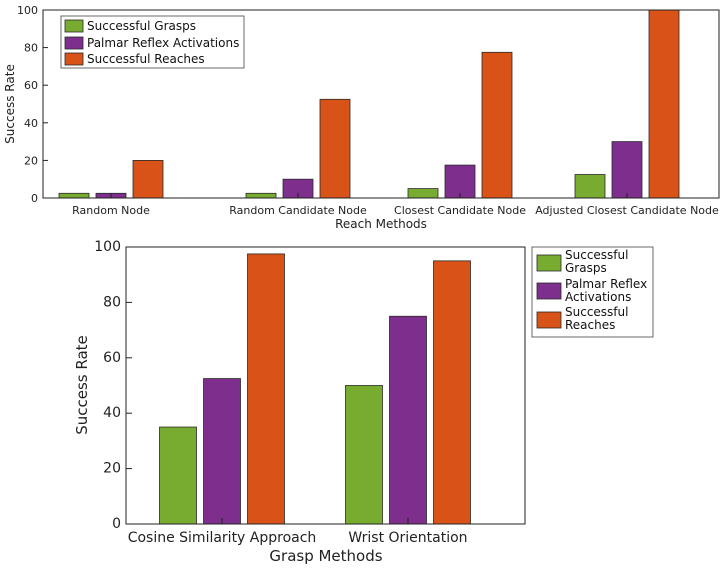  I want to click on bottom-y-tick-label: 40, so click(112, 413).